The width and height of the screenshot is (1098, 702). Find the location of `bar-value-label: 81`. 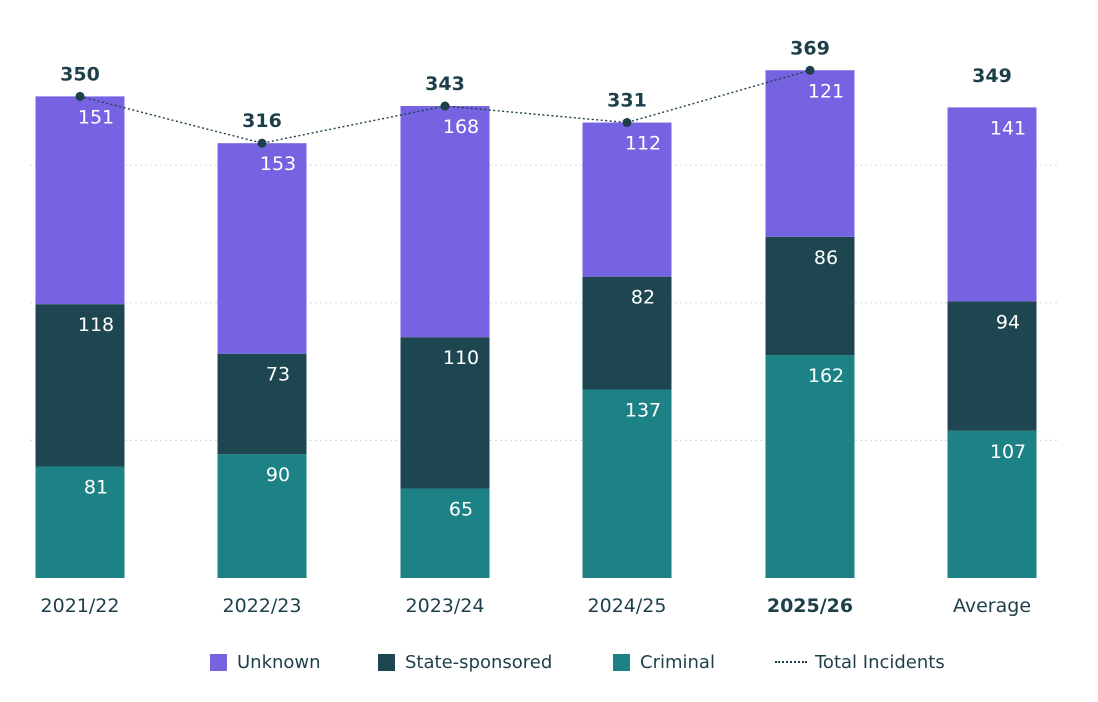

bar-value-label: 81 is located at coordinates (96, 488).